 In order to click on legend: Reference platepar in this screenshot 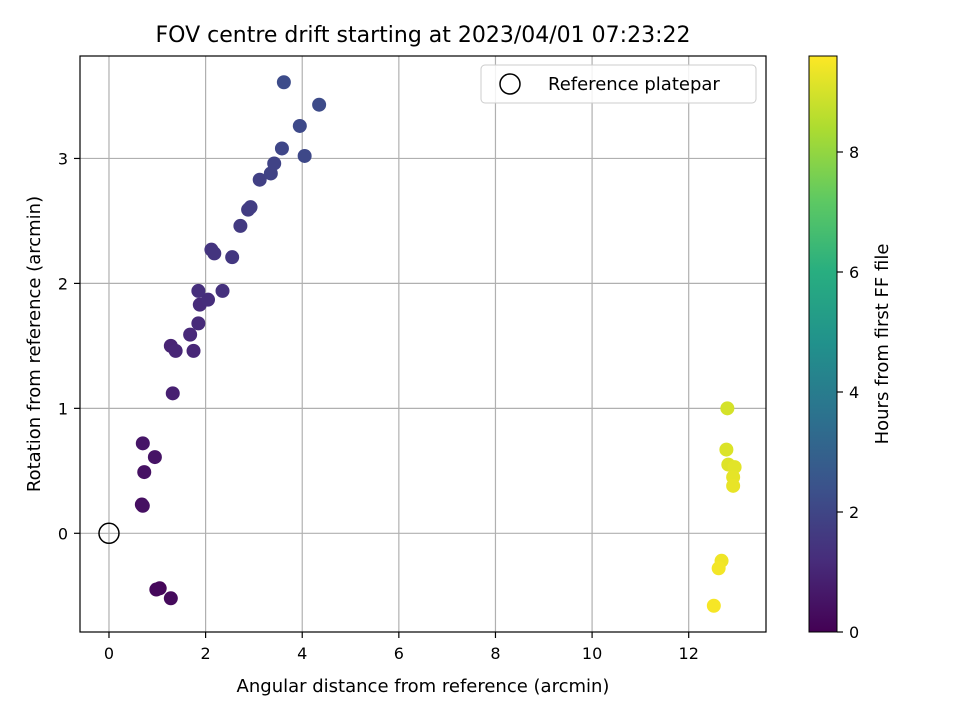, I will do `click(618, 84)`.